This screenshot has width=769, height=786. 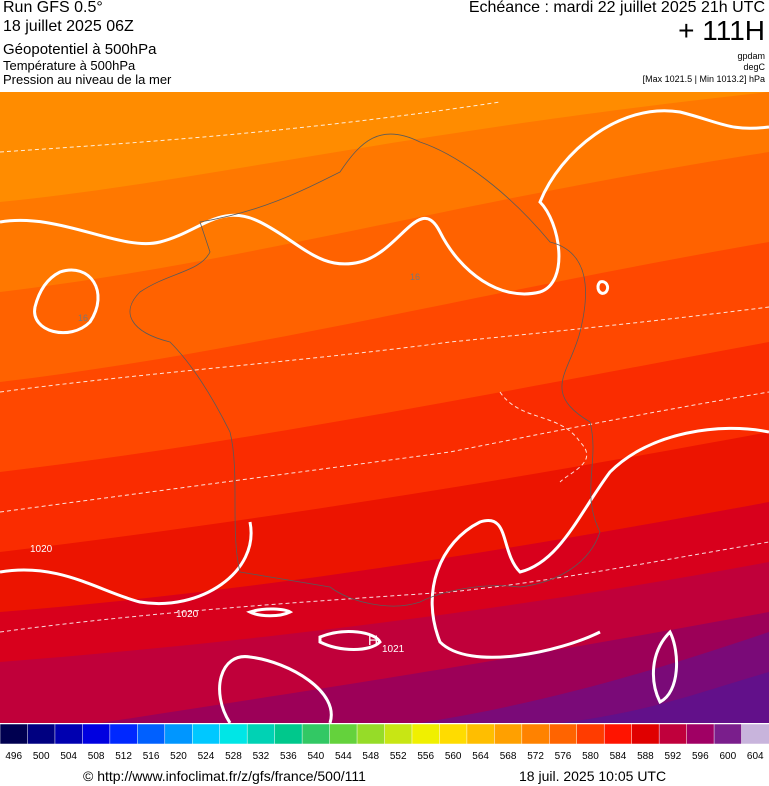 What do you see at coordinates (315, 756) in the screenshot?
I see `colorbar-label: 540` at bounding box center [315, 756].